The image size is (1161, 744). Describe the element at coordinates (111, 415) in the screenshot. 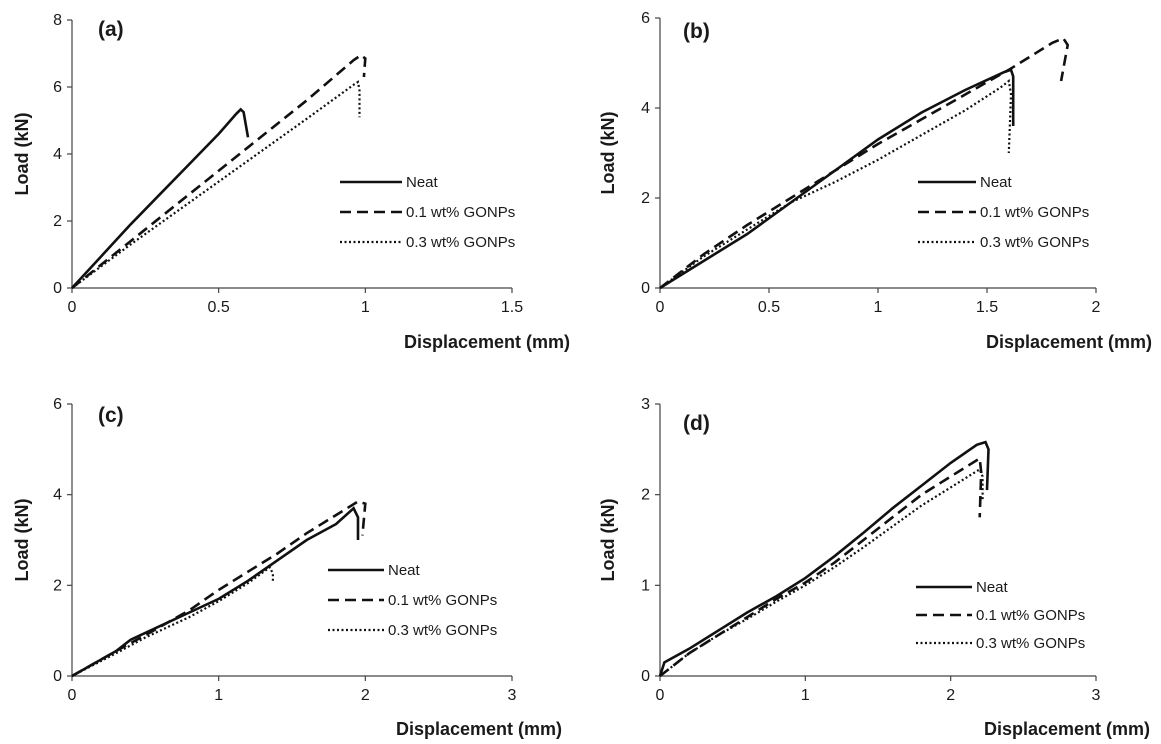

I see `panel-label: (c)` at that location.